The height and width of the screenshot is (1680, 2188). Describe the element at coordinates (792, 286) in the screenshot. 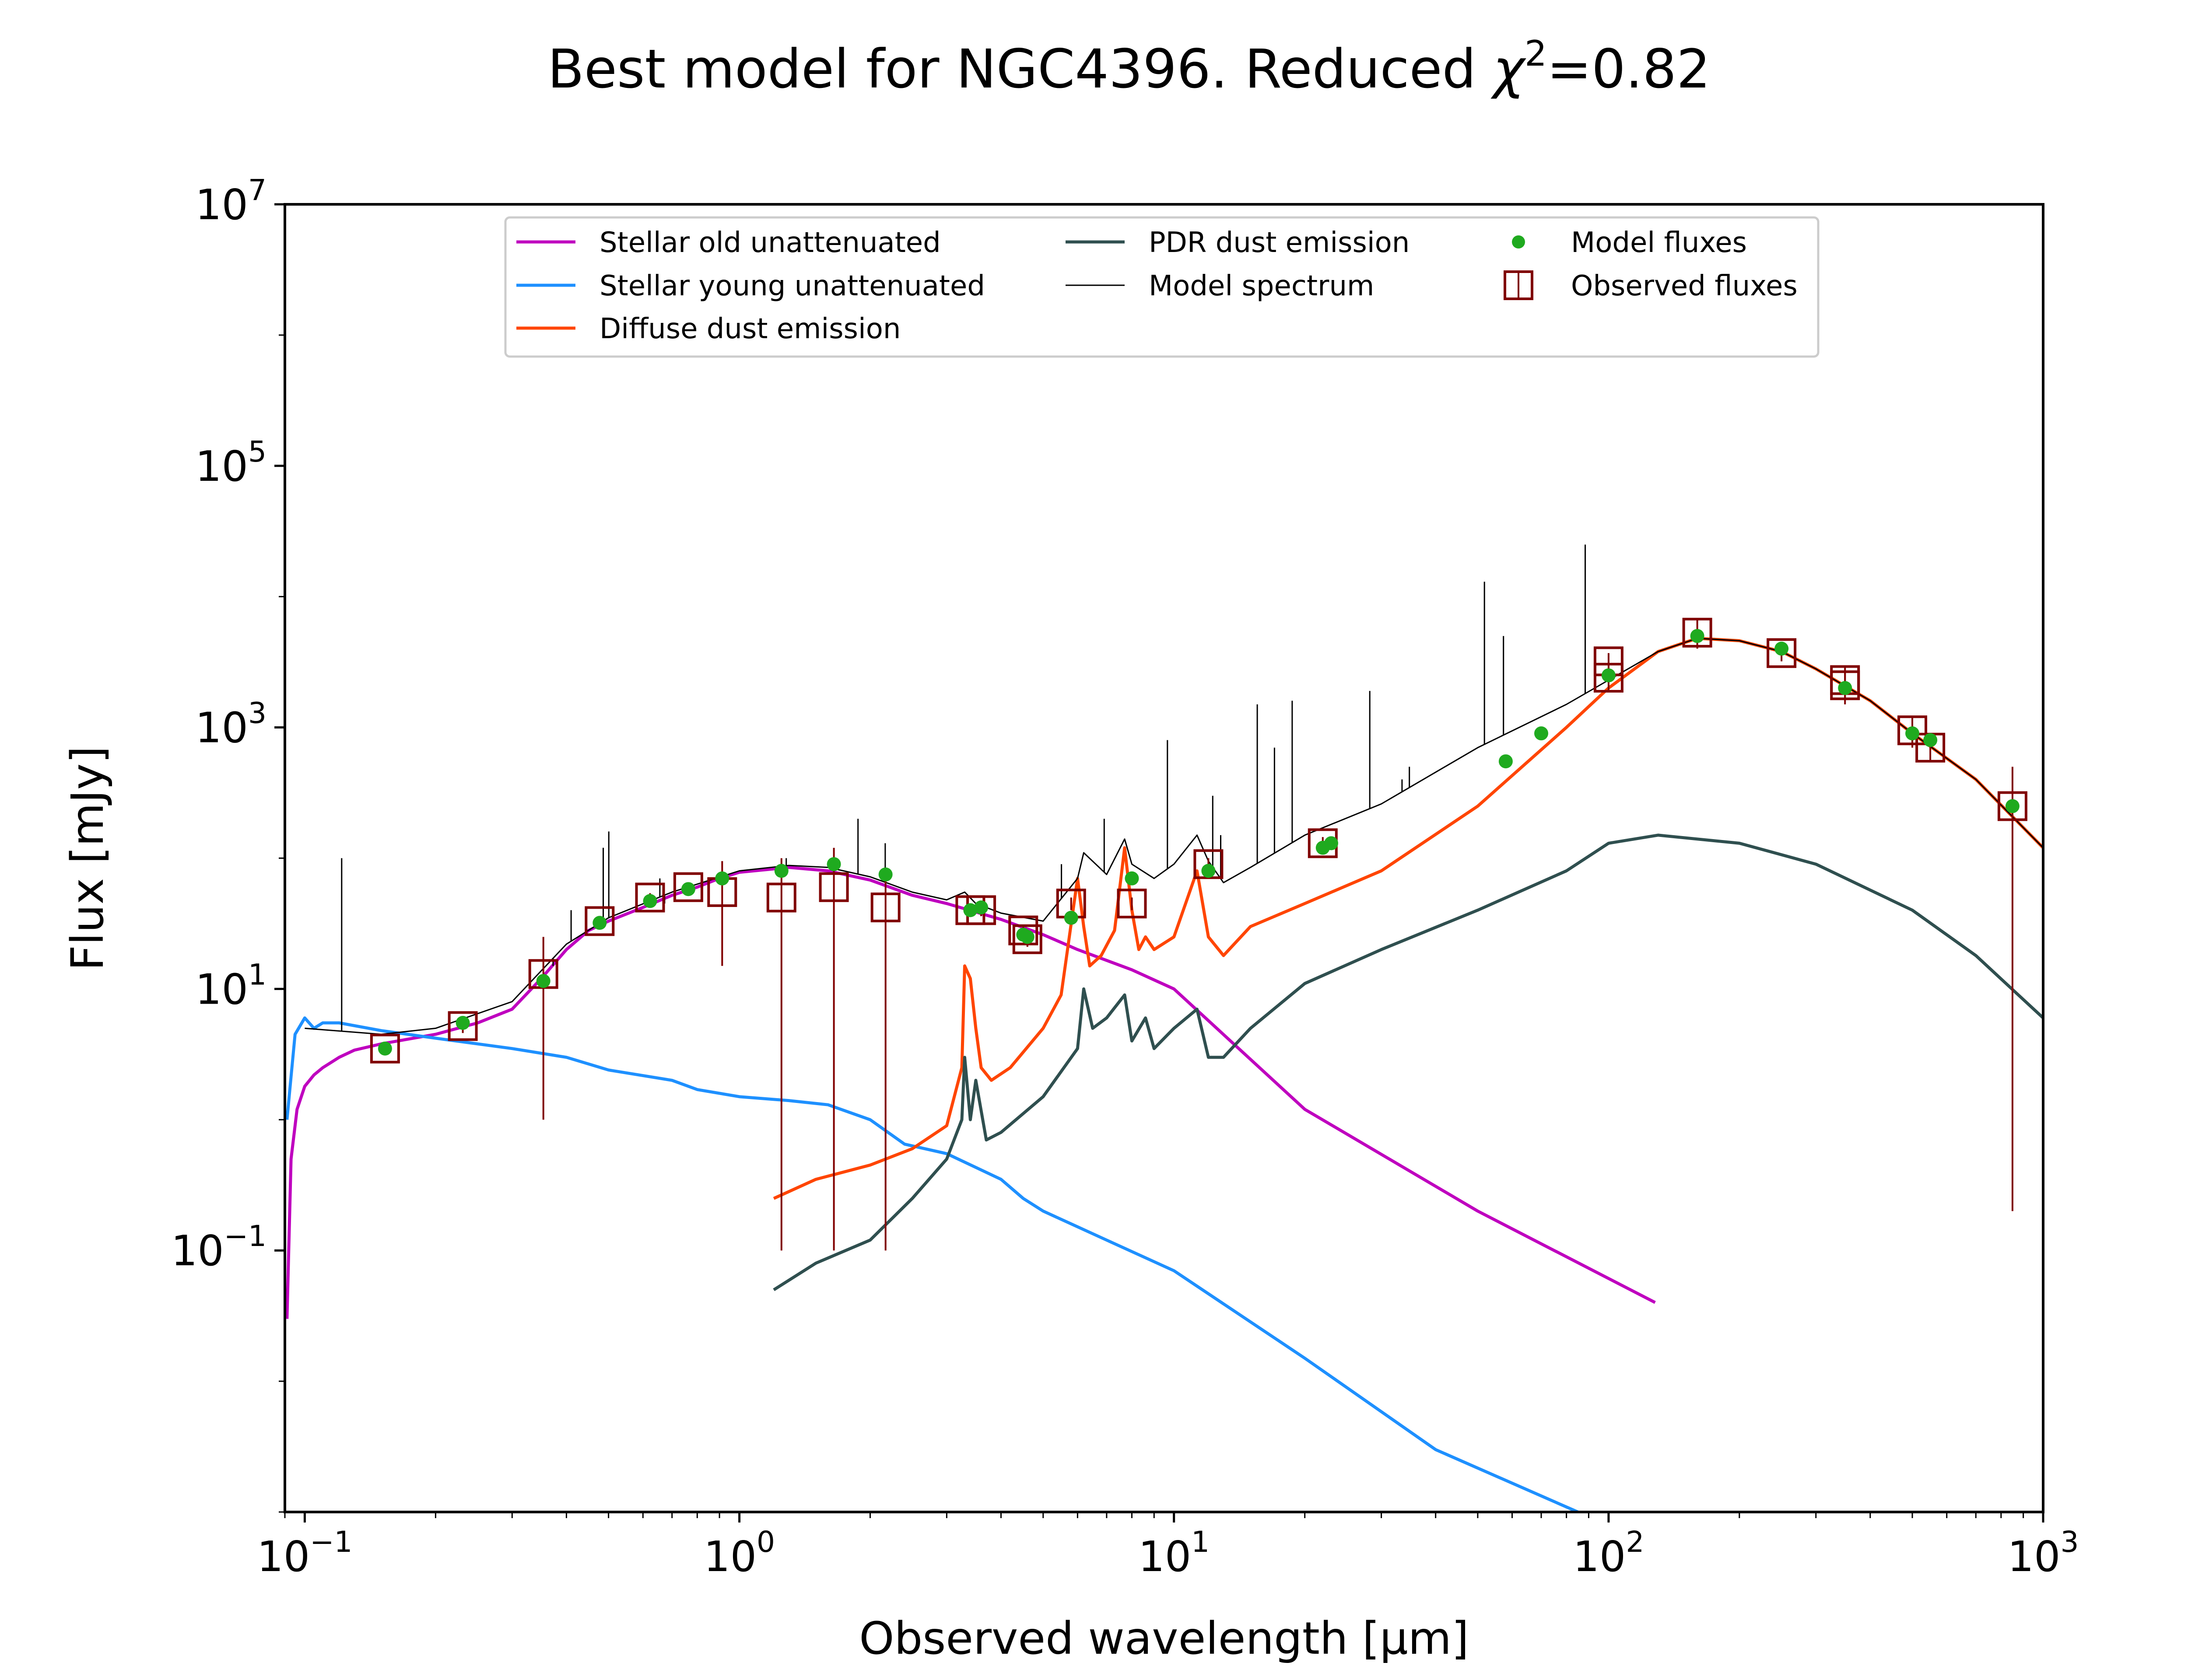

I see `legend-label: Stellar young unattenuated` at that location.